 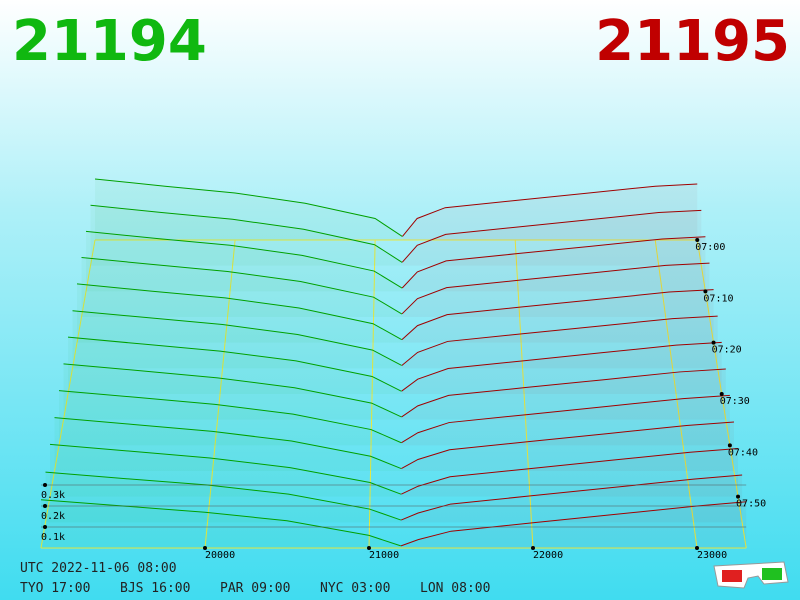 I want to click on grid-edge, so click(x=68, y=394).